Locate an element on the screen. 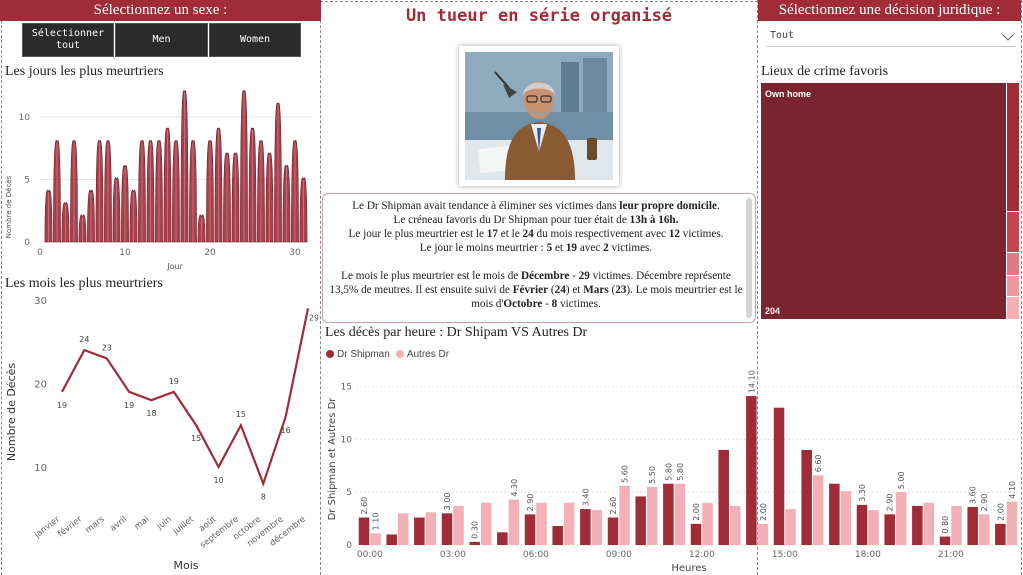 The height and width of the screenshot is (575, 1023). hours-xlabel: Heures is located at coordinates (688, 568).